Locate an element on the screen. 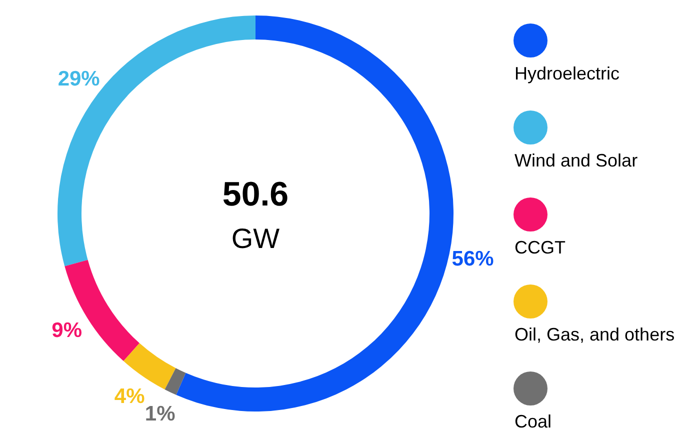 The height and width of the screenshot is (441, 691). text: GW is located at coordinates (255, 238).